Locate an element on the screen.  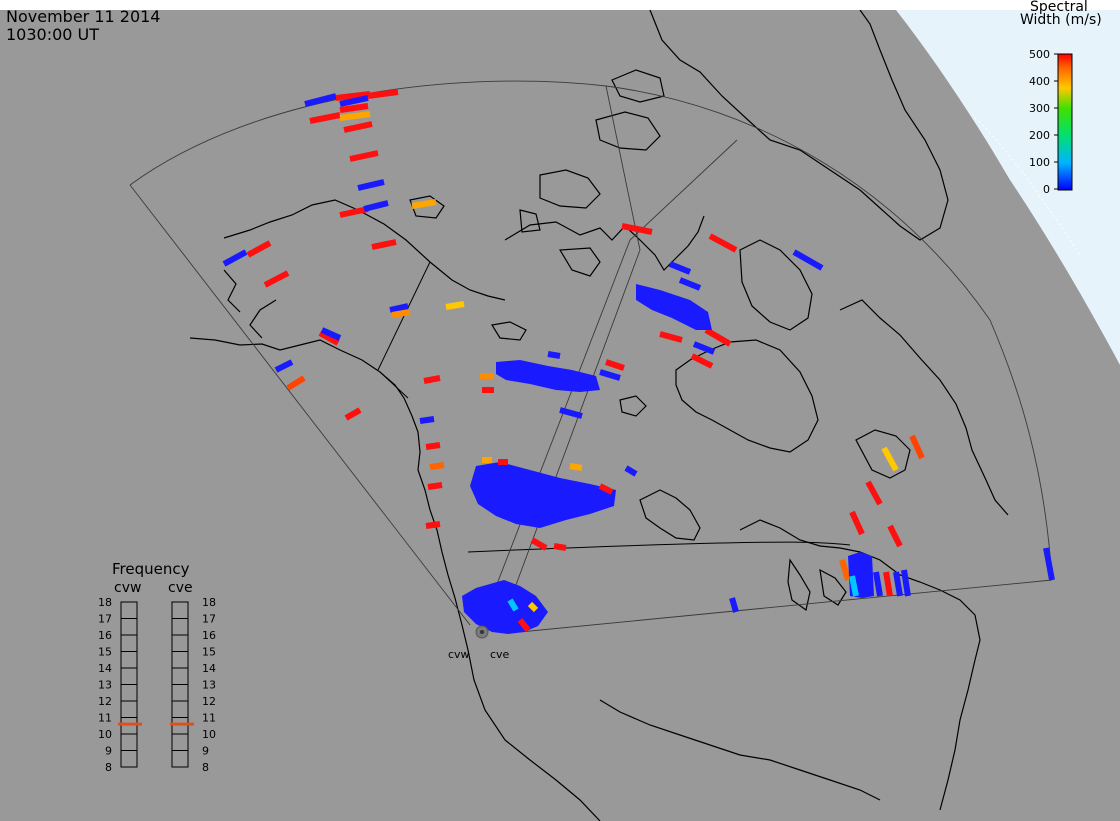
frequency-tick-right: 9 is located at coordinates (205, 751).